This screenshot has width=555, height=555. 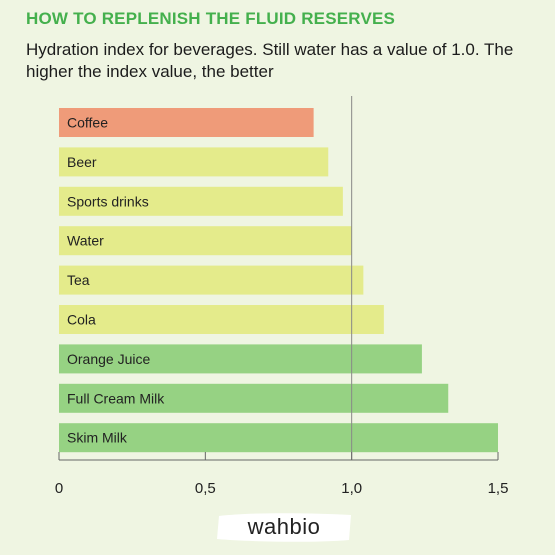 I want to click on bar-orange-juice, so click(x=240, y=359).